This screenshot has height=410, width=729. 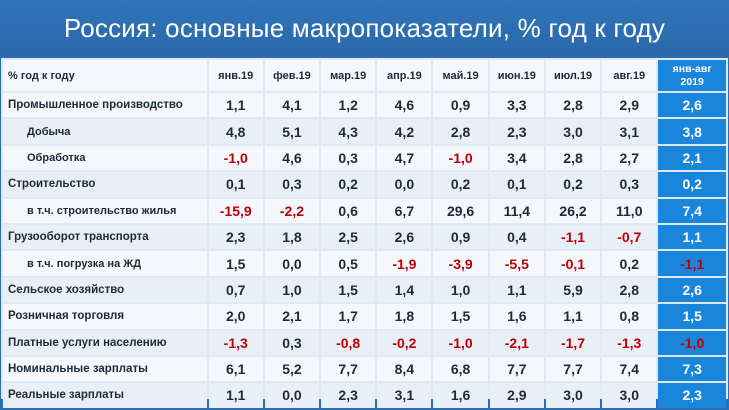 I want to click on value-cell: 0,4, so click(x=516, y=237).